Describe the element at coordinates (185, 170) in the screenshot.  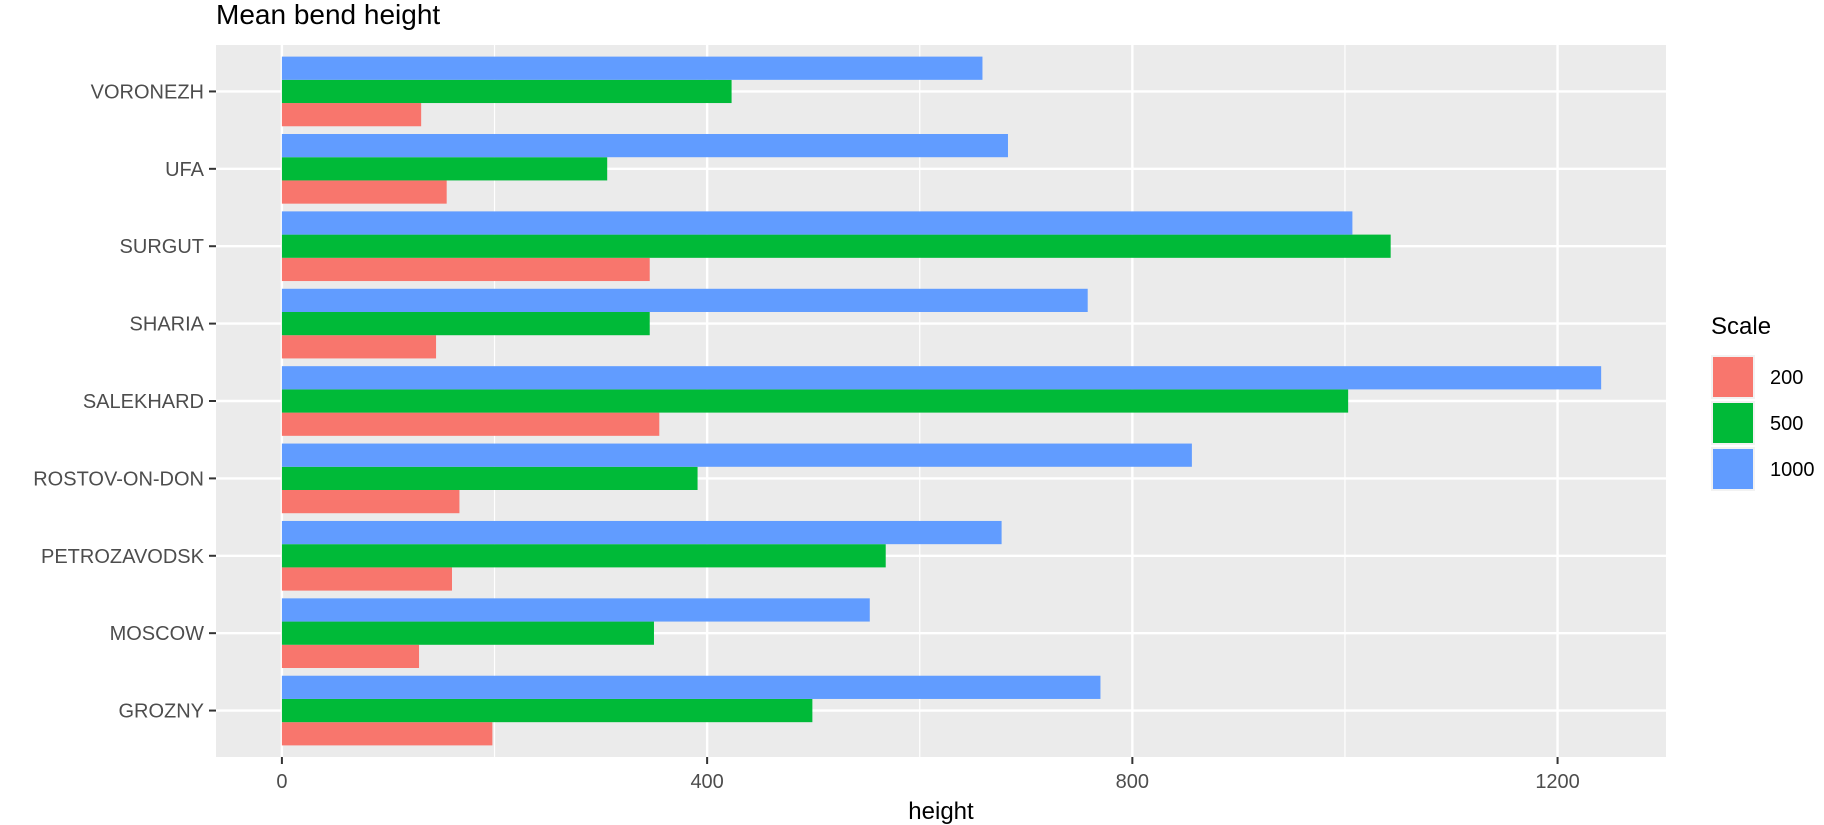
I see `y-tick-label: UFA` at that location.